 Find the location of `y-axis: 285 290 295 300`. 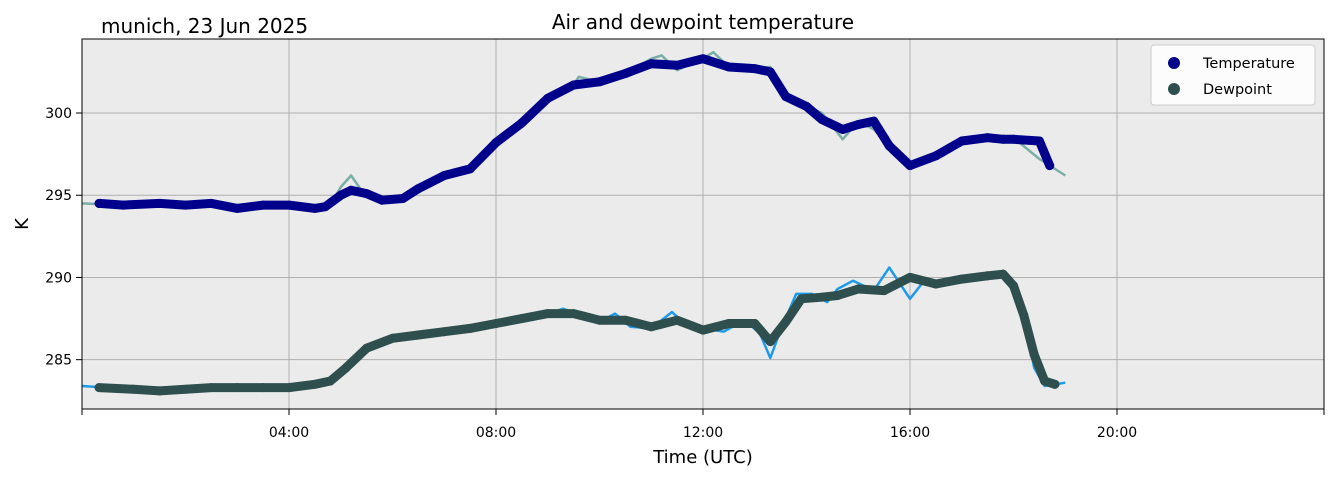

y-axis: 285 290 295 300 is located at coordinates (63, 237).